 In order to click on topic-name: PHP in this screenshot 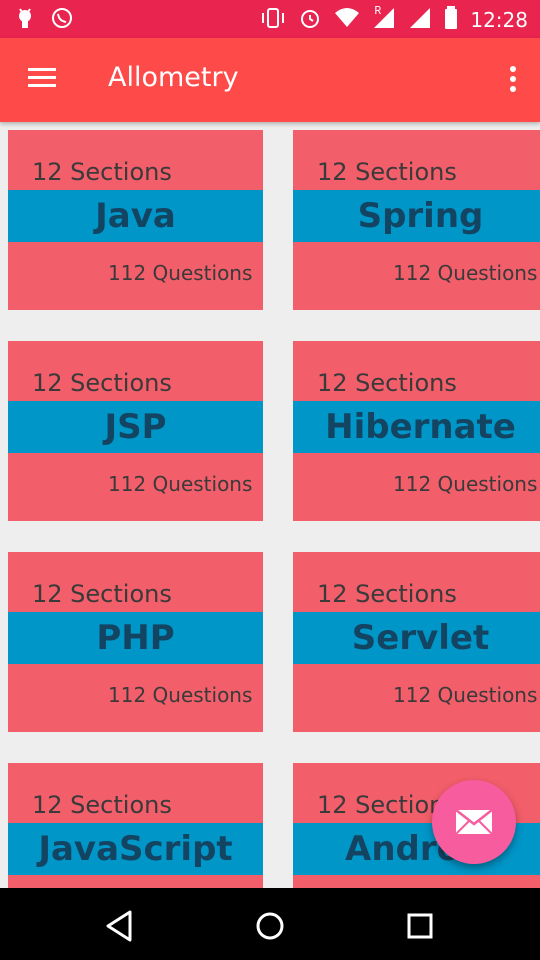, I will do `click(135, 638)`.